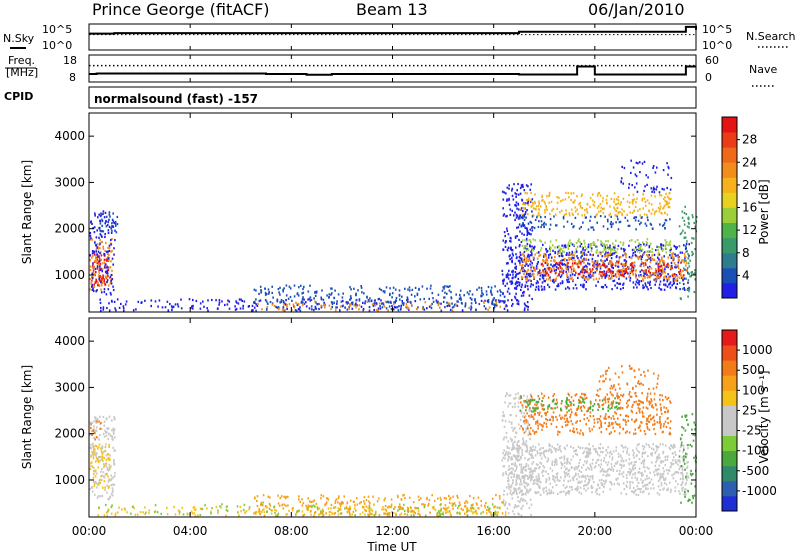  Describe the element at coordinates (57, 29) in the screenshot. I see `noise-tick-left-top: 10^5` at that location.